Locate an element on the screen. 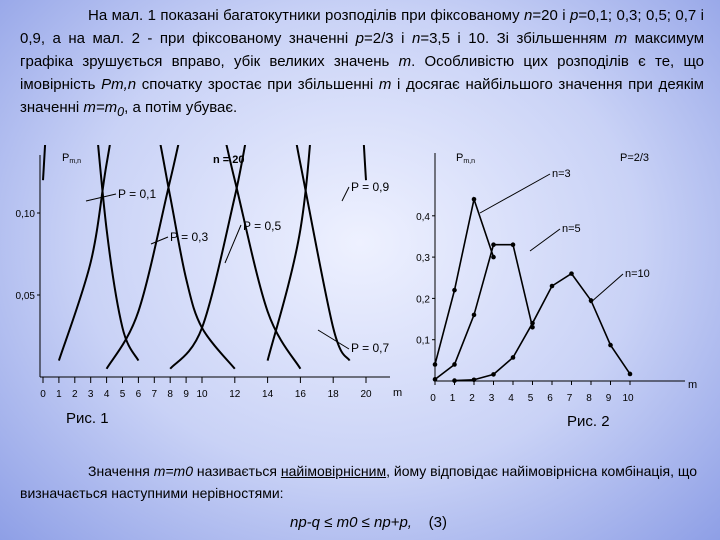  figure-2-caption: Рис. 2 is located at coordinates (588, 421).